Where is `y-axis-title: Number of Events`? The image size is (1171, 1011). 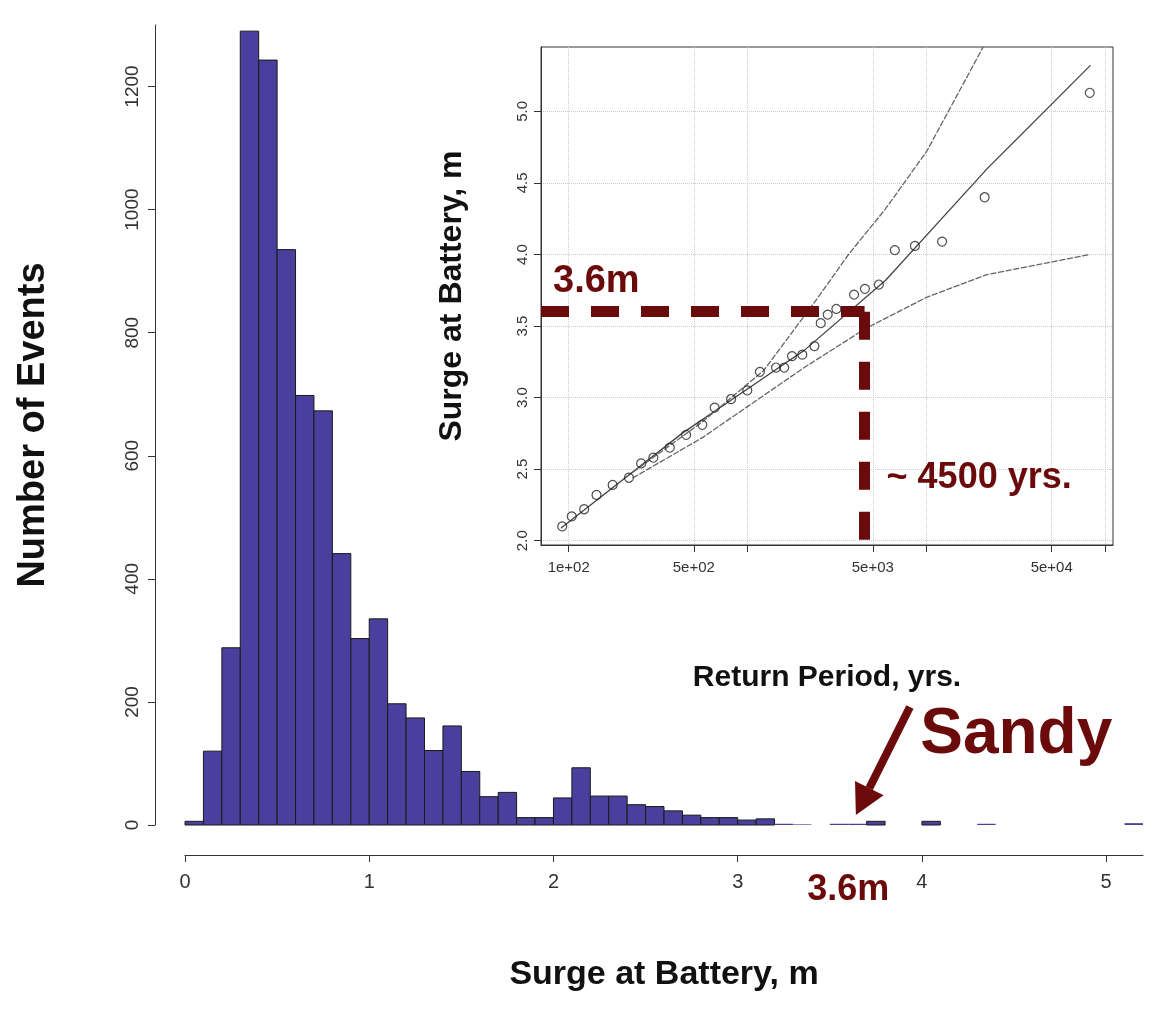
y-axis-title: Number of Events is located at coordinates (31, 425).